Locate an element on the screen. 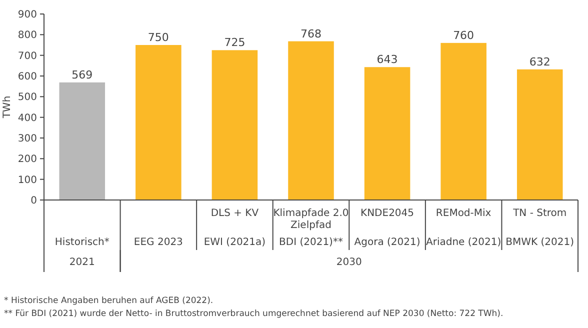 Image resolution: width=588 pixels, height=328 pixels. x-tick-label: Klimapfade 2.0 Zielpfad BDI (2021)** is located at coordinates (311, 228).